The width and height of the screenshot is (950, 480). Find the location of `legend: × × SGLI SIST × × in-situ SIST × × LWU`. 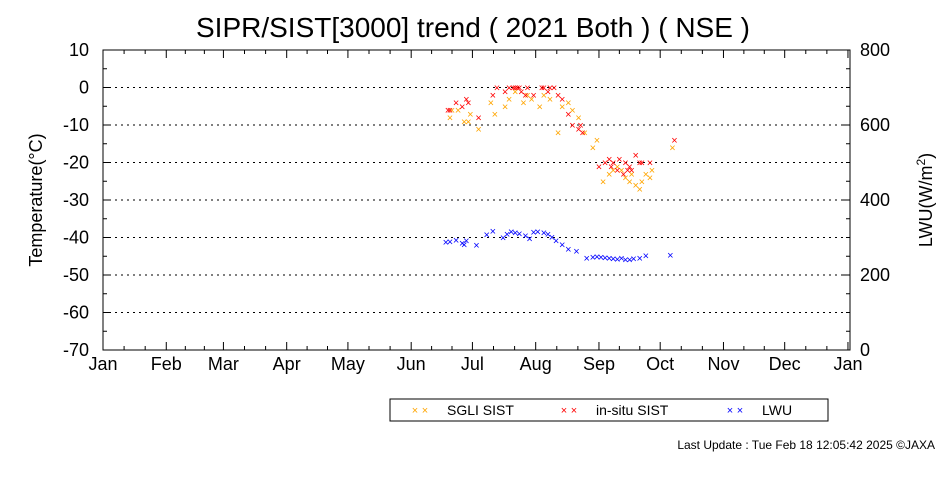

legend: × × SGLI SIST × × in-situ SIST × × LWU is located at coordinates (602, 410).